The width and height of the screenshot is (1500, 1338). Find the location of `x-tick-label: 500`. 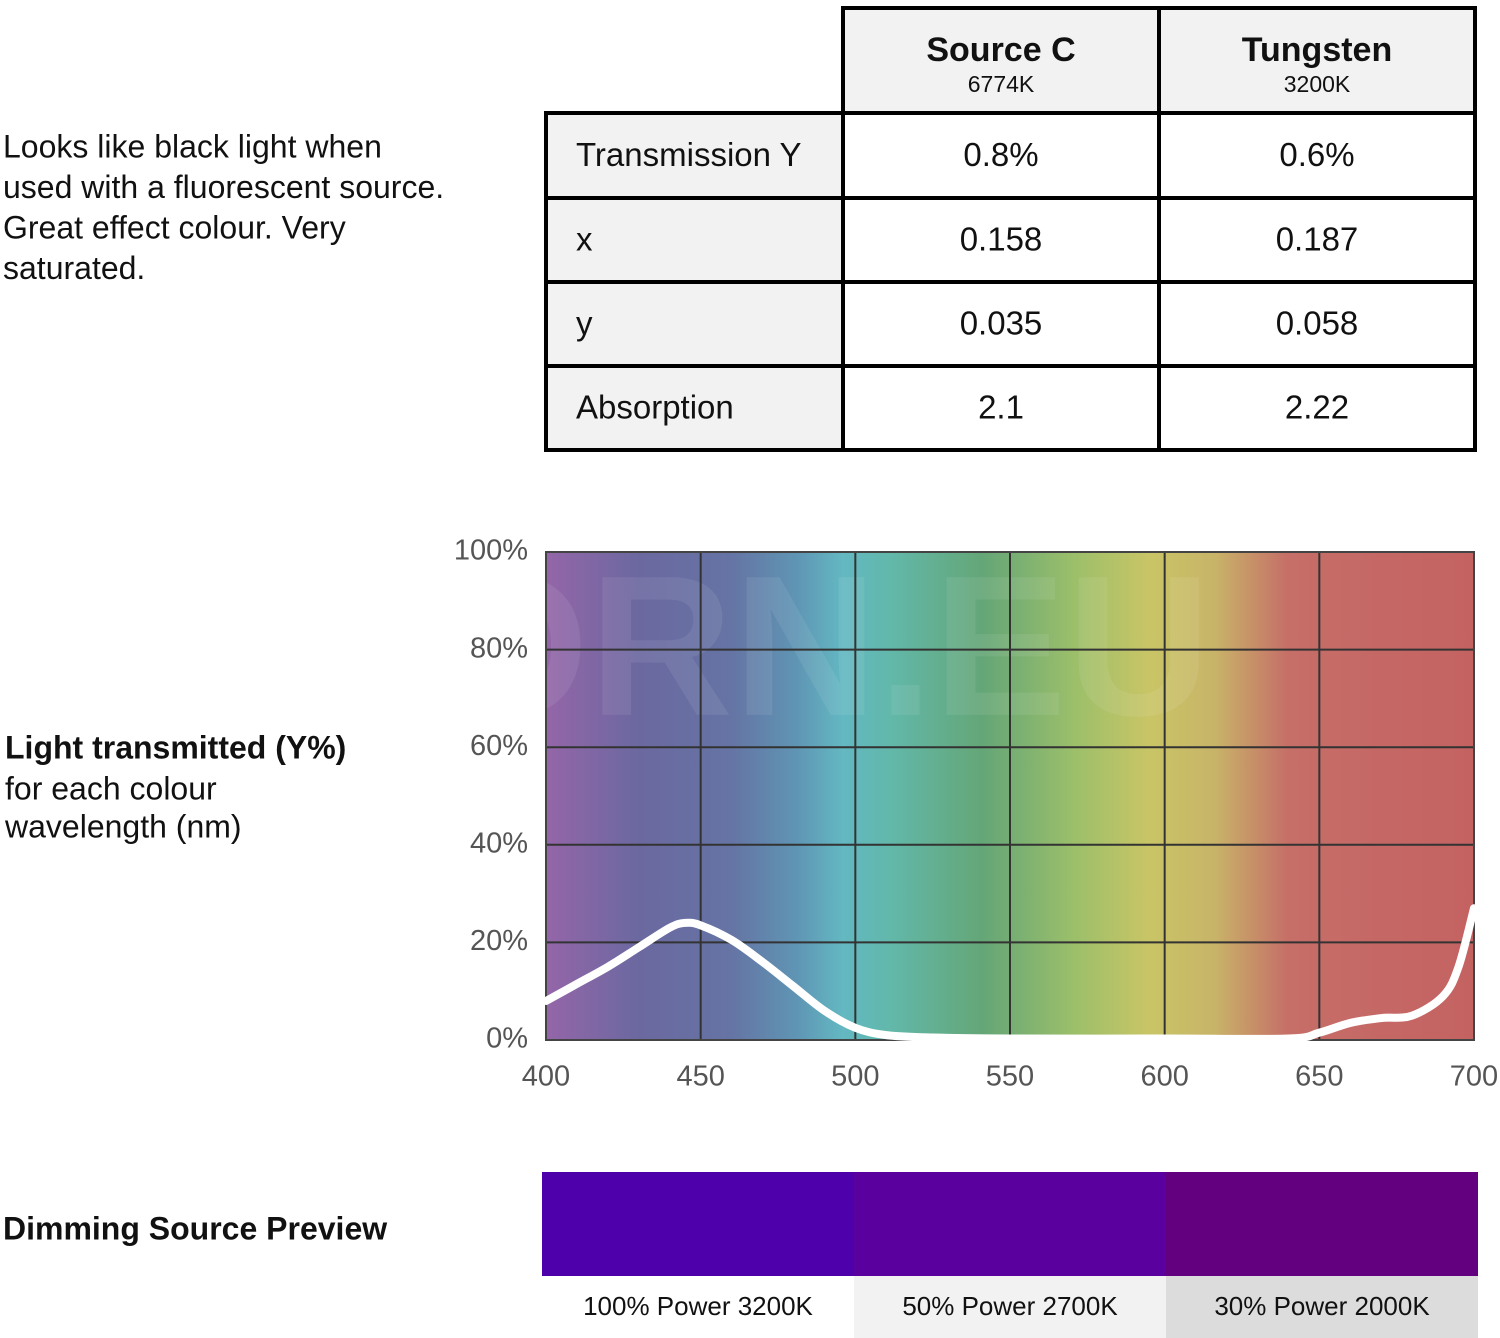

x-tick-label: 500 is located at coordinates (855, 1077).